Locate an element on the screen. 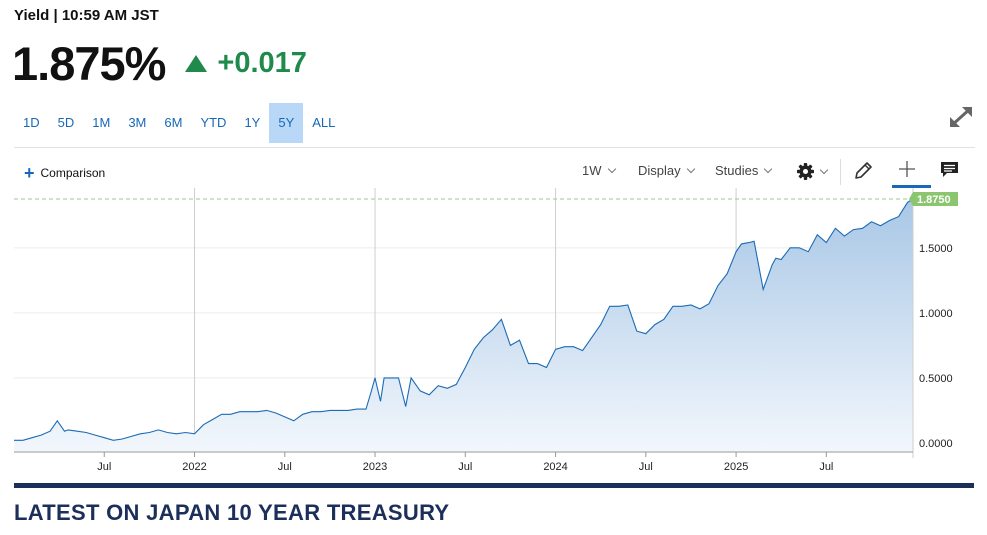 This screenshot has width=987, height=535. last-point is located at coordinates (913, 199).